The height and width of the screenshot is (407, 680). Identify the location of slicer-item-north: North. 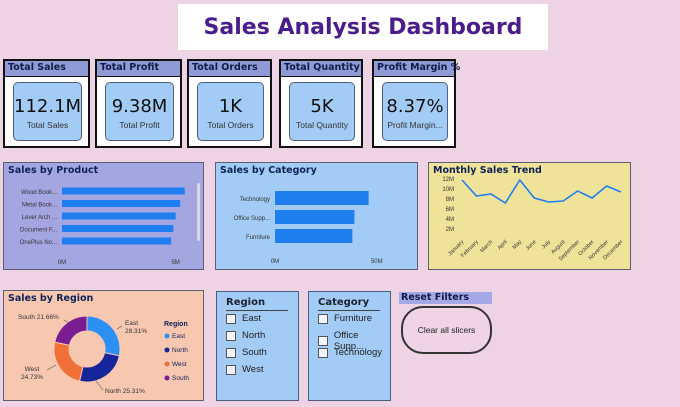
(245, 335).